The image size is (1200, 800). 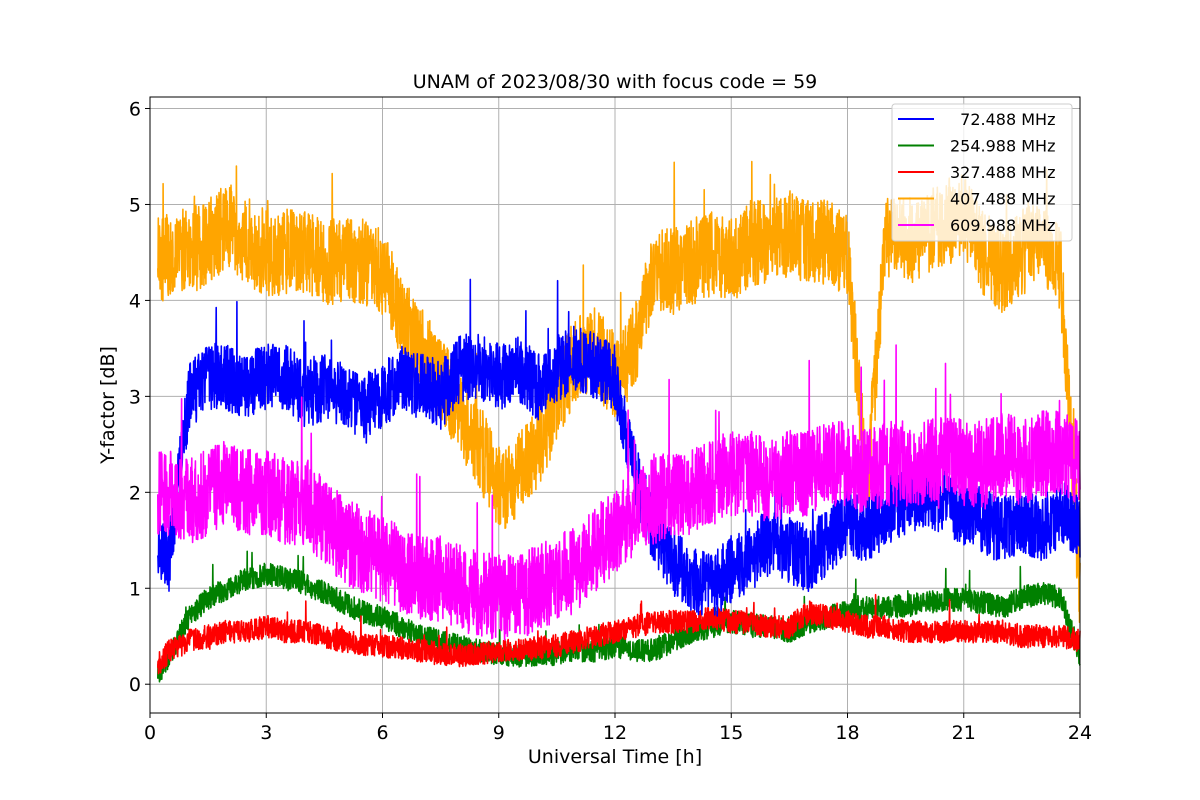 What do you see at coordinates (1002, 172) in the screenshot?
I see `legend-entry: 327.488 MHz` at bounding box center [1002, 172].